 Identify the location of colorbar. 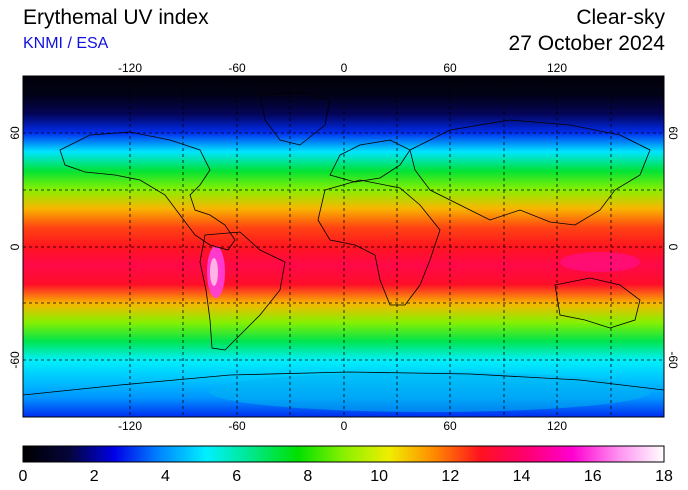
(343, 454).